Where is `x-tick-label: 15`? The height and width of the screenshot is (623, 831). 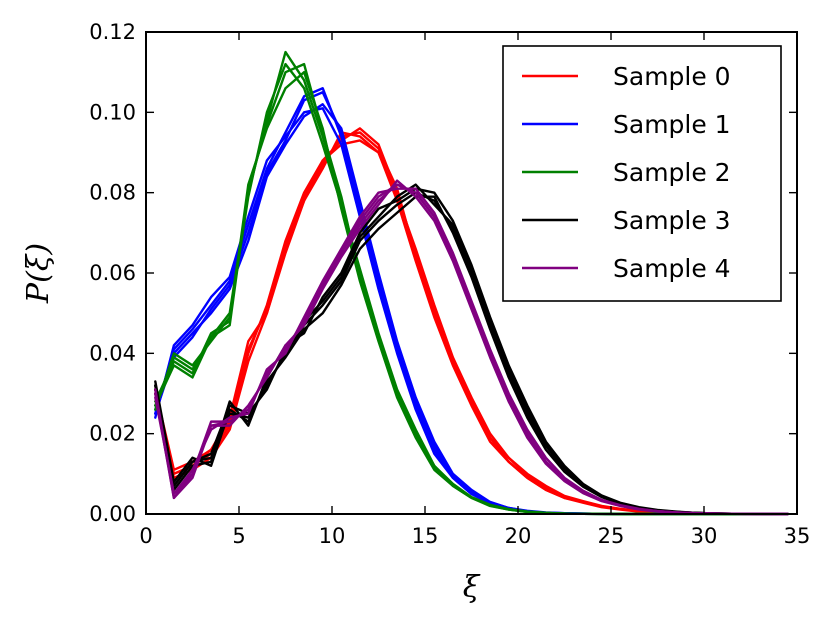 x-tick-label: 15 is located at coordinates (425, 536).